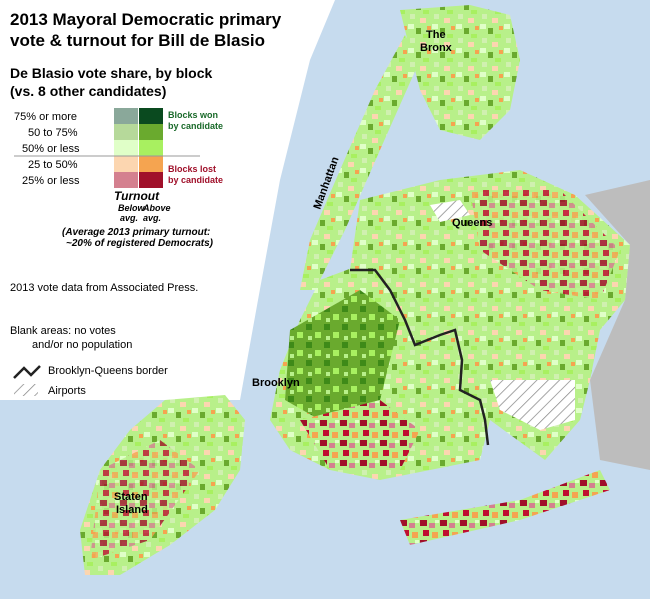 This screenshot has height=599, width=650. Describe the element at coordinates (420, 357) in the screenshot. I see `brooklyn-queens-border` at that location.